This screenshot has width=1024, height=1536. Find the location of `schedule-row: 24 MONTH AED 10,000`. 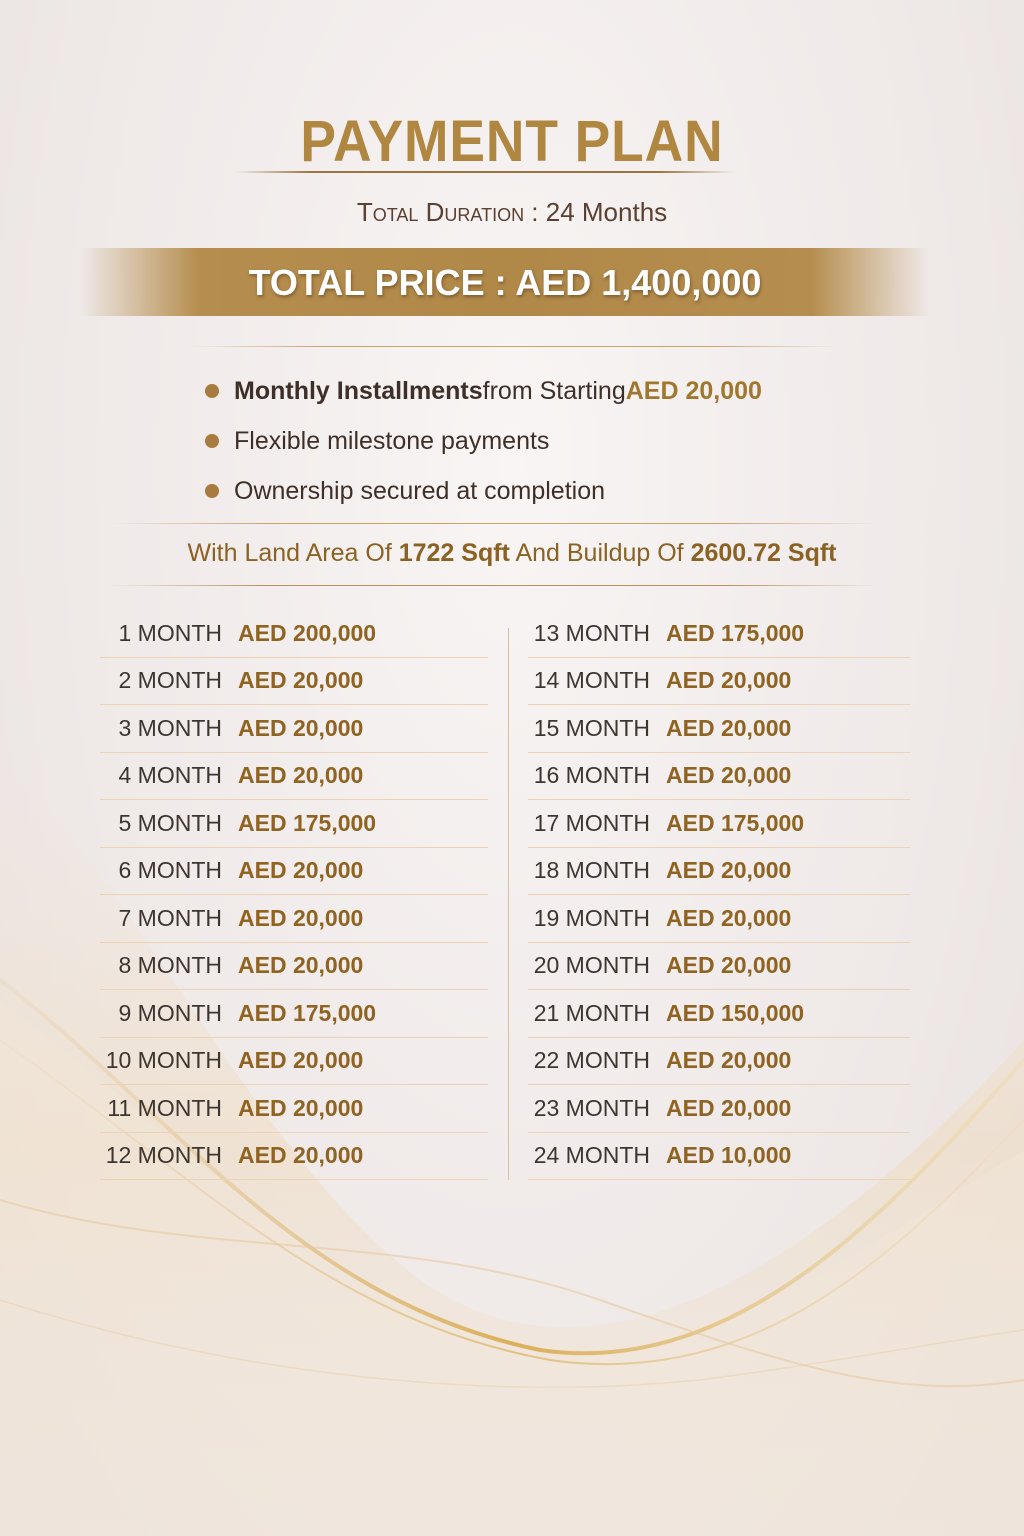

schedule-row: 24 MONTH AED 10,000 is located at coordinates (719, 1156).